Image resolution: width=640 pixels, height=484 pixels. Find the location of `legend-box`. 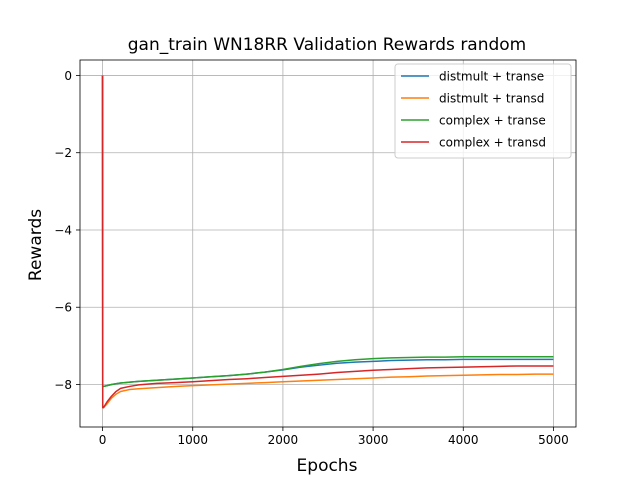

legend-box is located at coordinates (483, 111).